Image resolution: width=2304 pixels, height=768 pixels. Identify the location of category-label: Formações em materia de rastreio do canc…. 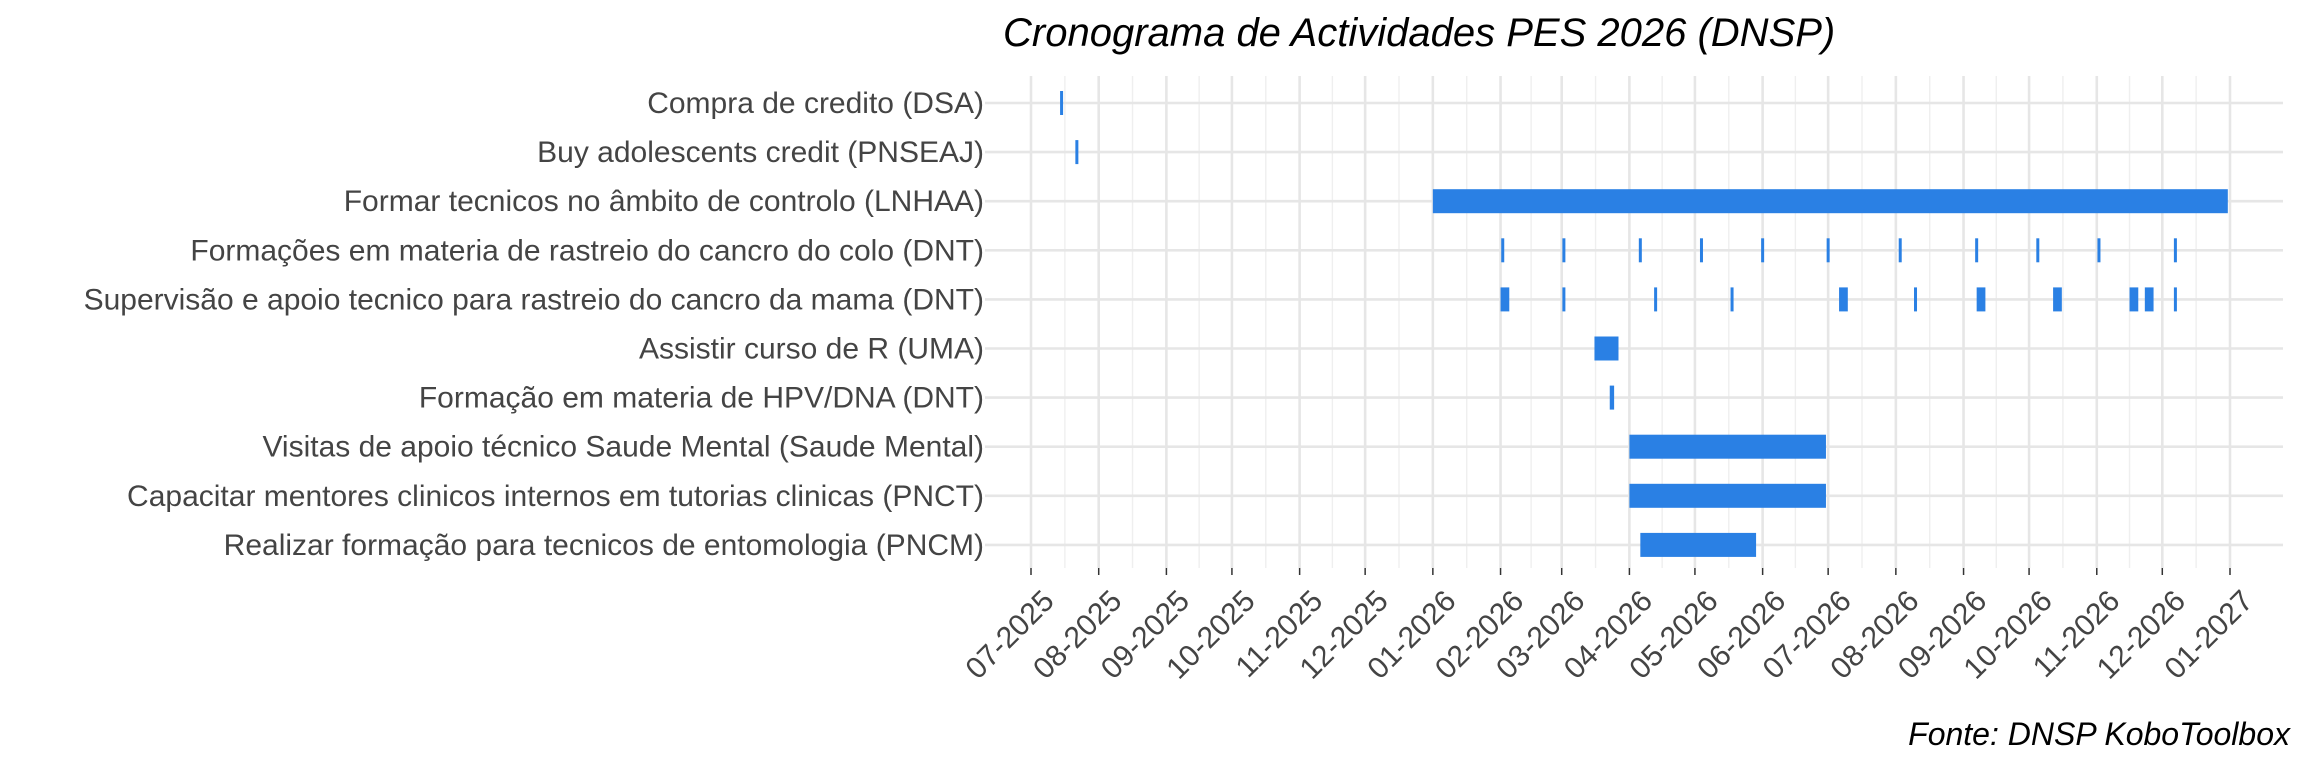
(587, 250).